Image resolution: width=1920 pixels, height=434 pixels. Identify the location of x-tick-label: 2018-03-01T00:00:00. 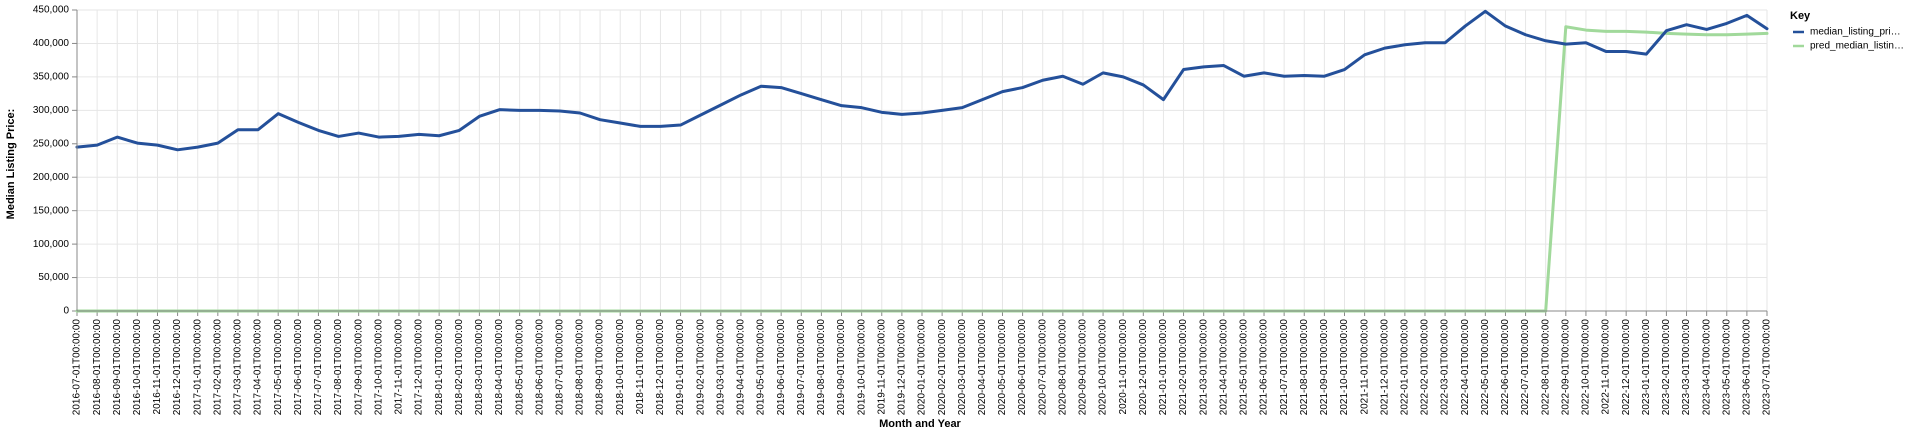
(479, 367).